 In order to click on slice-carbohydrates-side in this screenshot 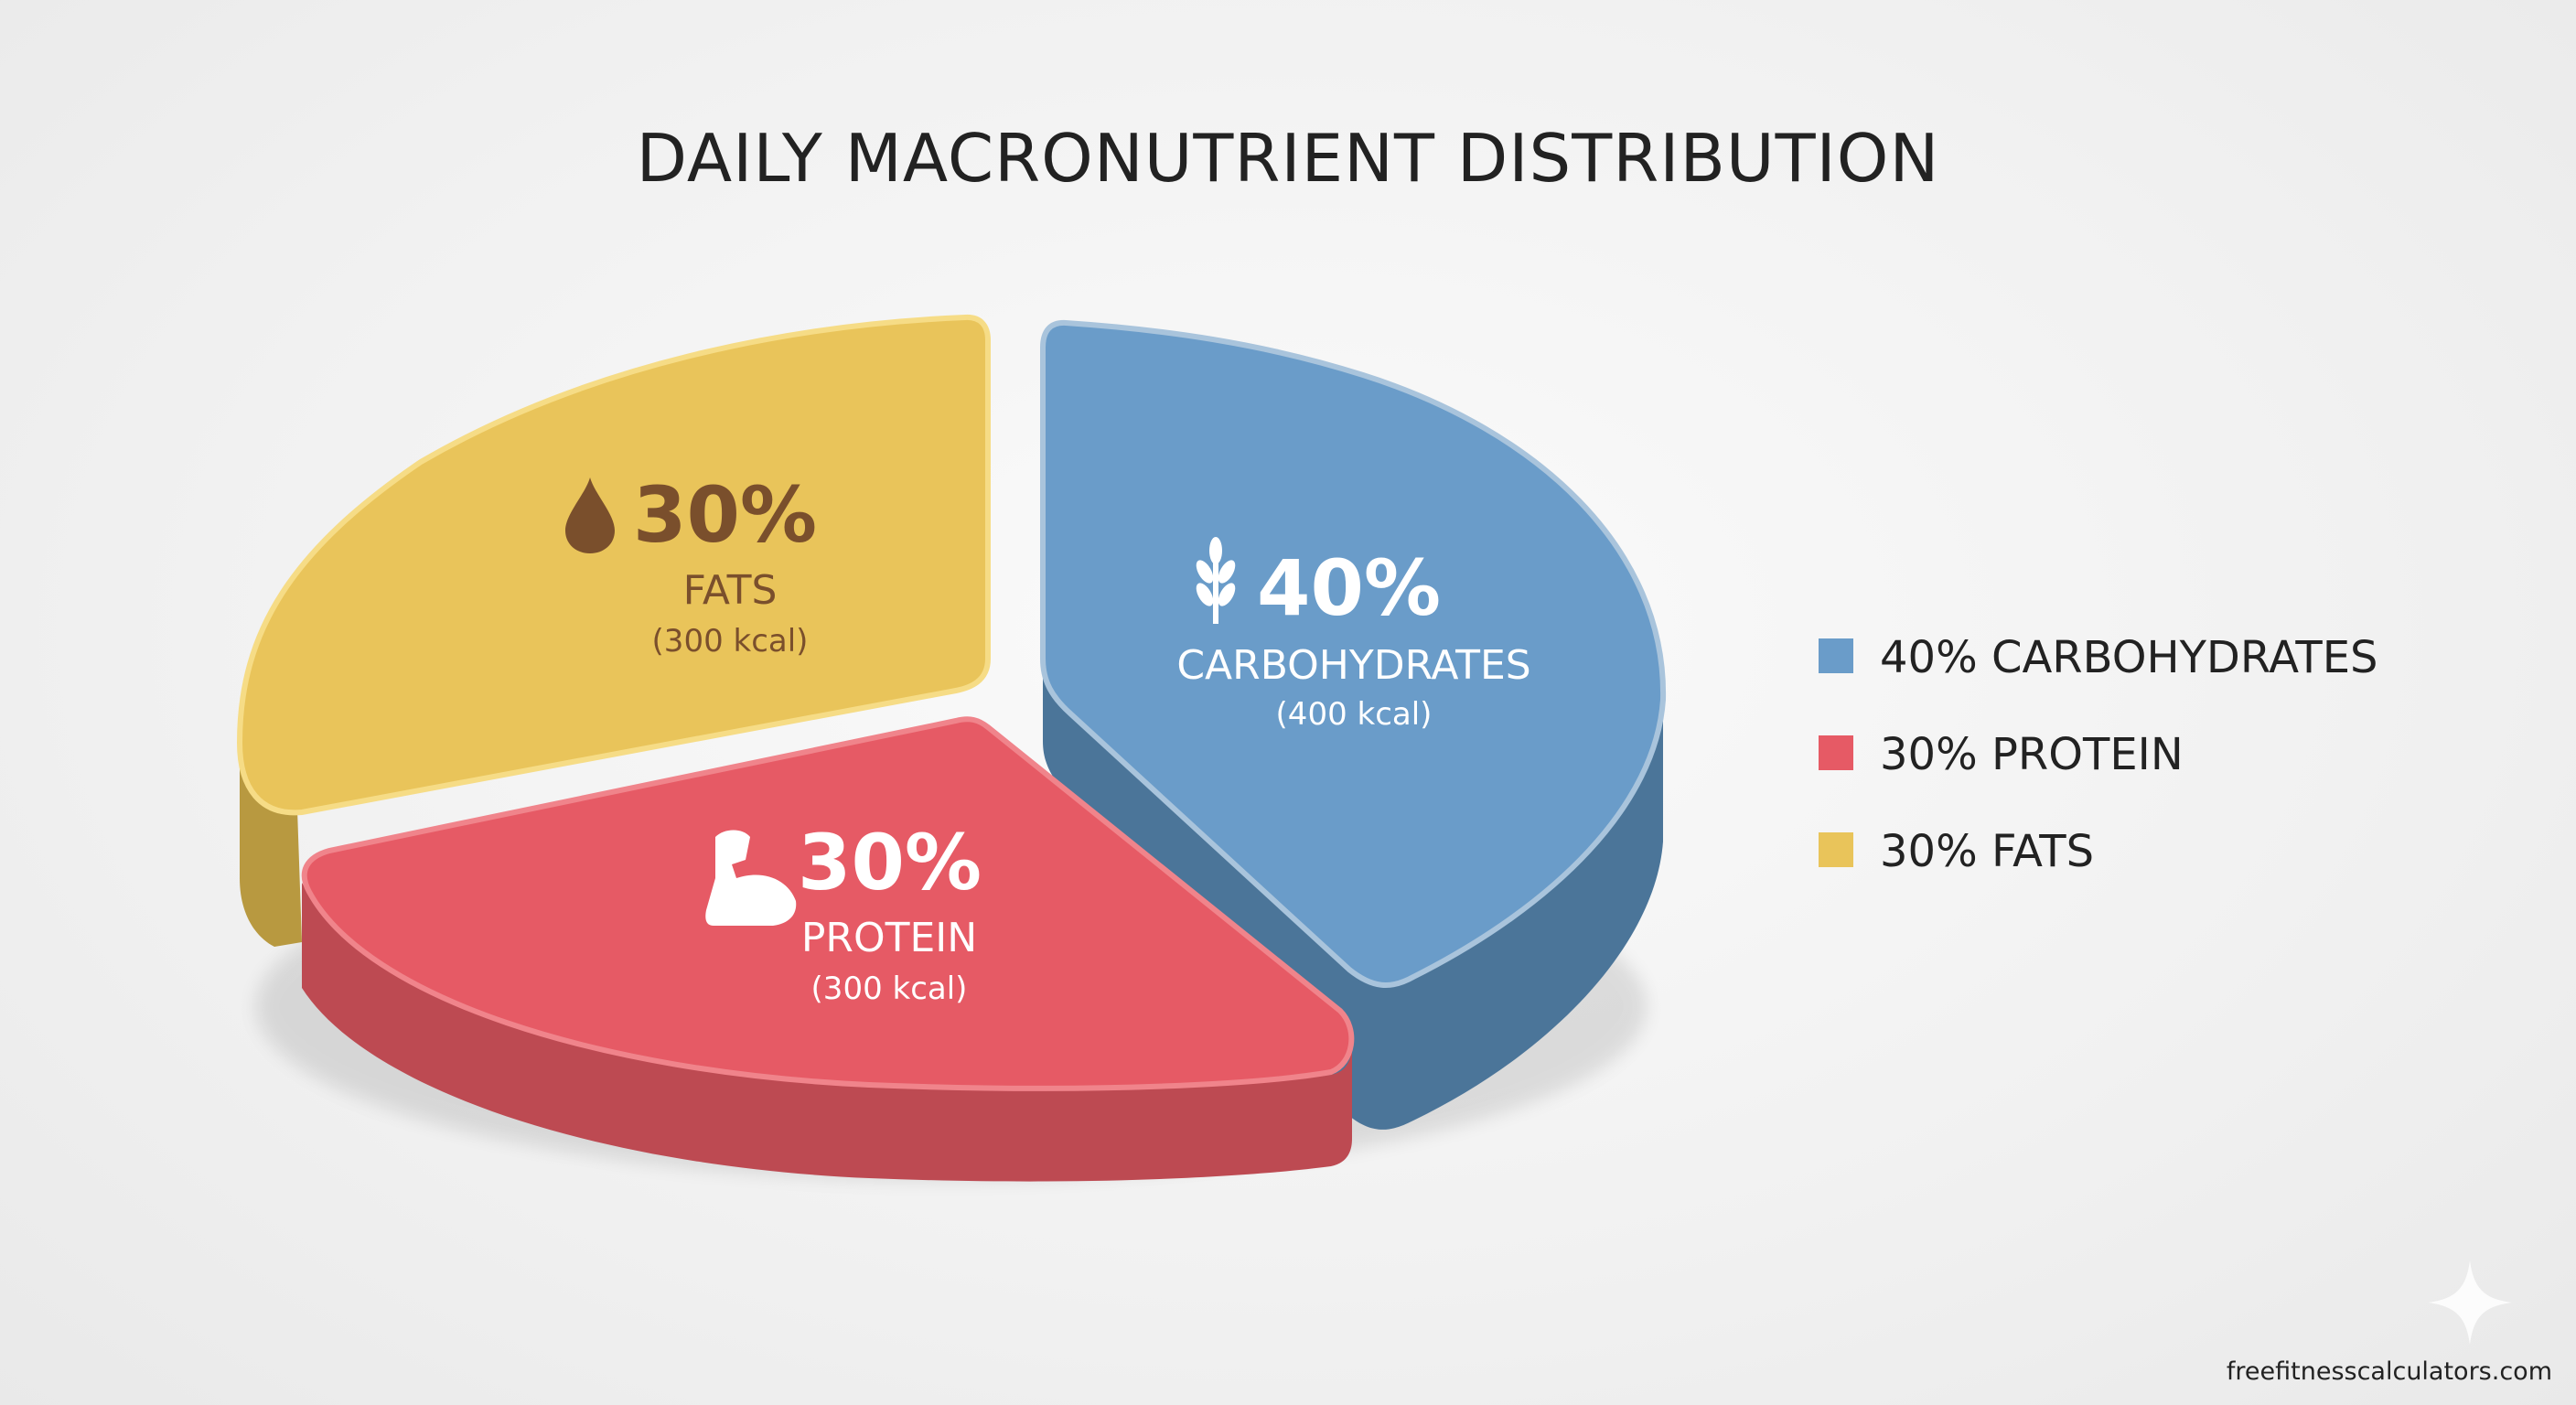, I will do `click(1353, 894)`.